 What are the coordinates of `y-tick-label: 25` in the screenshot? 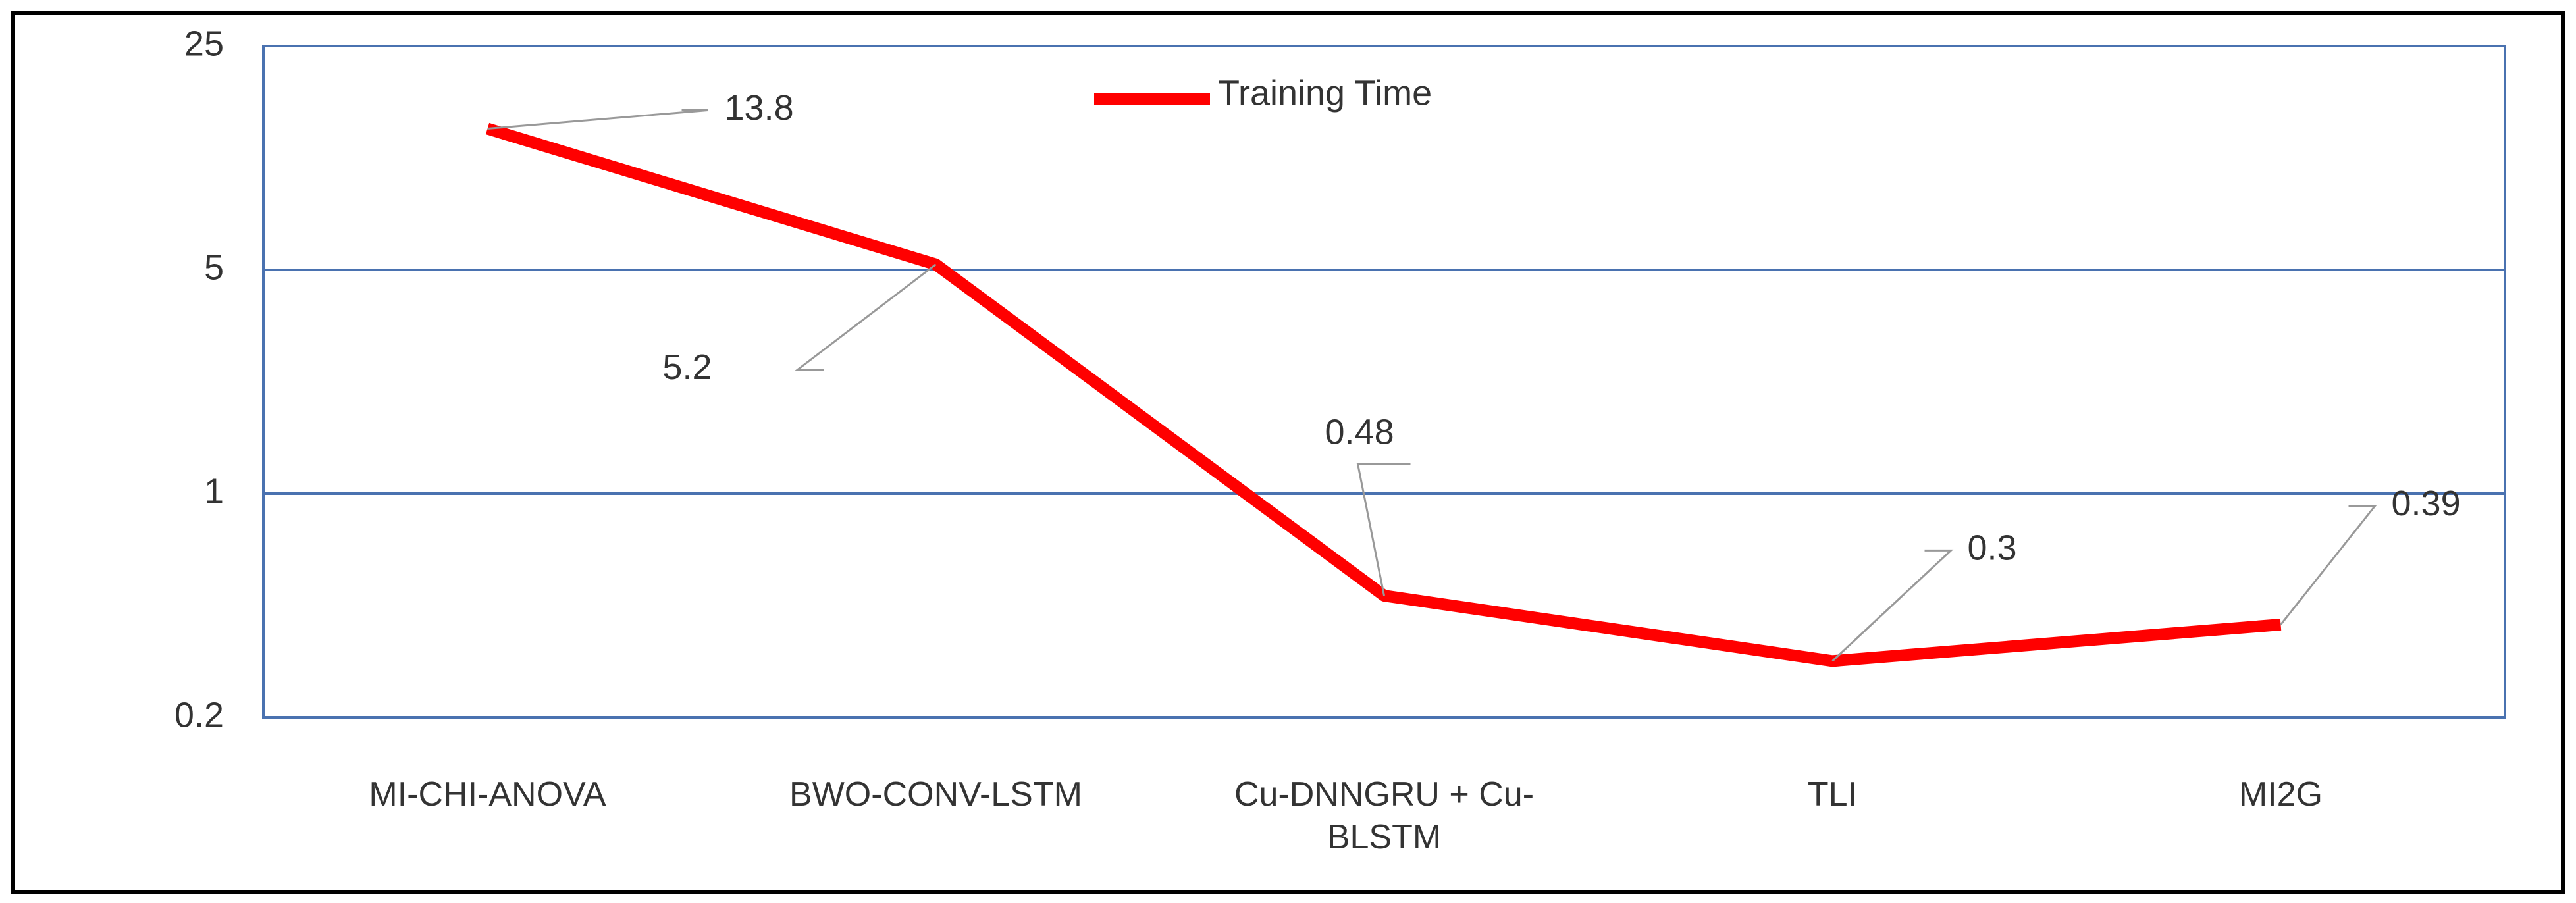 It's located at (204, 44).